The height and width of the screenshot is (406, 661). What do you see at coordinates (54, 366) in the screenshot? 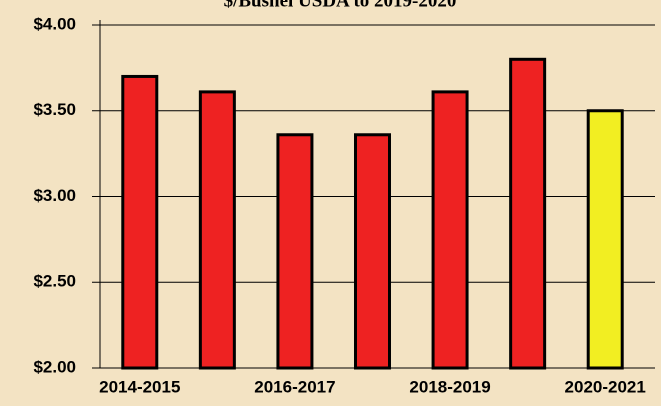
I see `y-tick-label: $2.00` at bounding box center [54, 366].